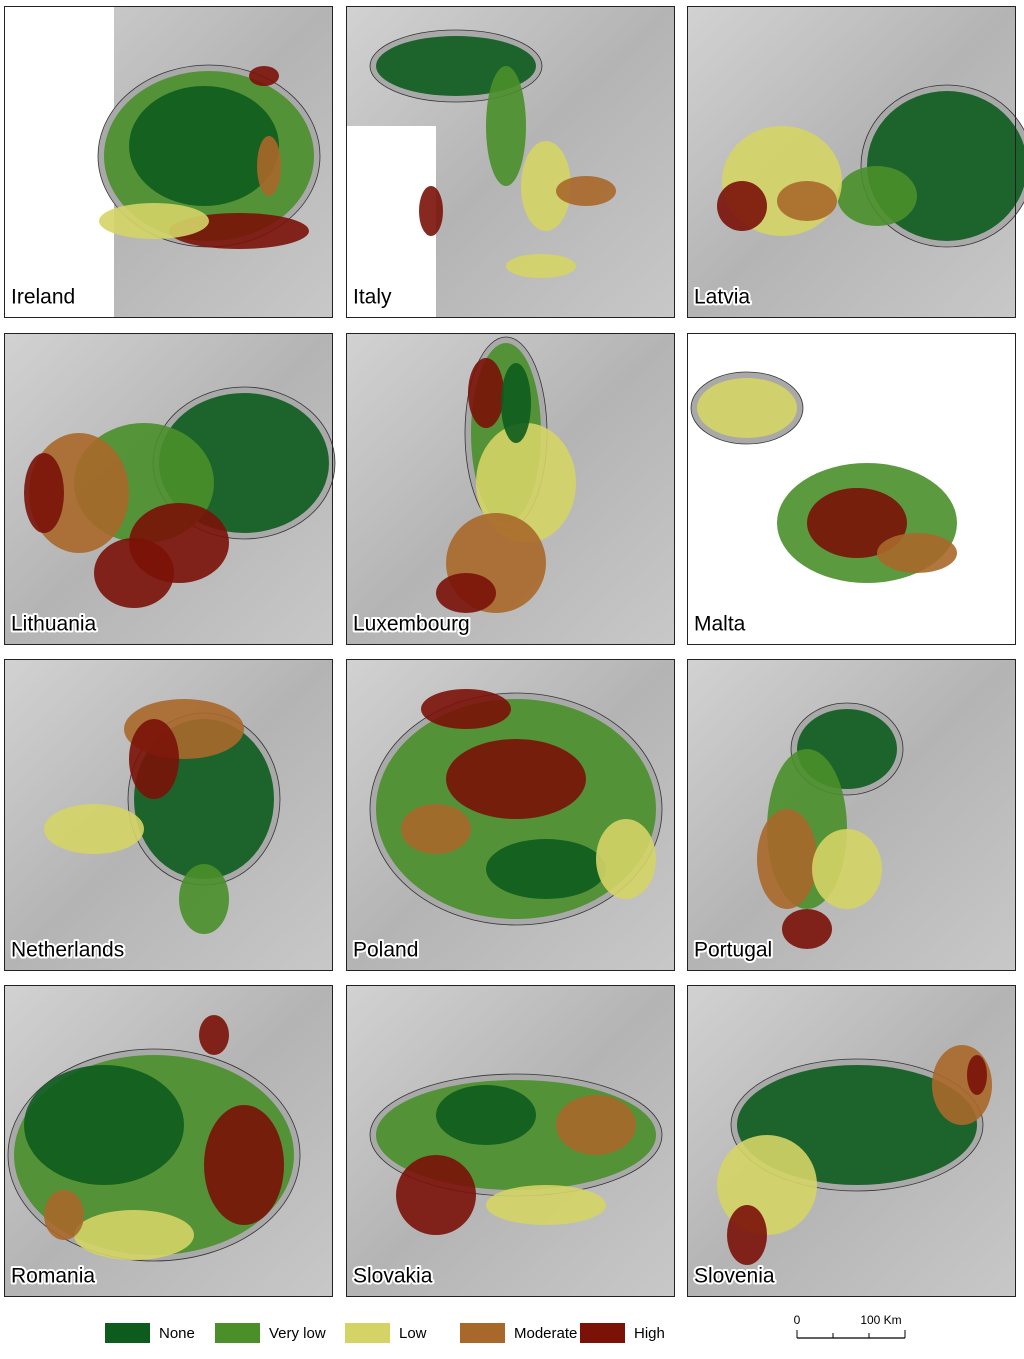  Describe the element at coordinates (720, 624) in the screenshot. I see `panel-label: Malta` at that location.